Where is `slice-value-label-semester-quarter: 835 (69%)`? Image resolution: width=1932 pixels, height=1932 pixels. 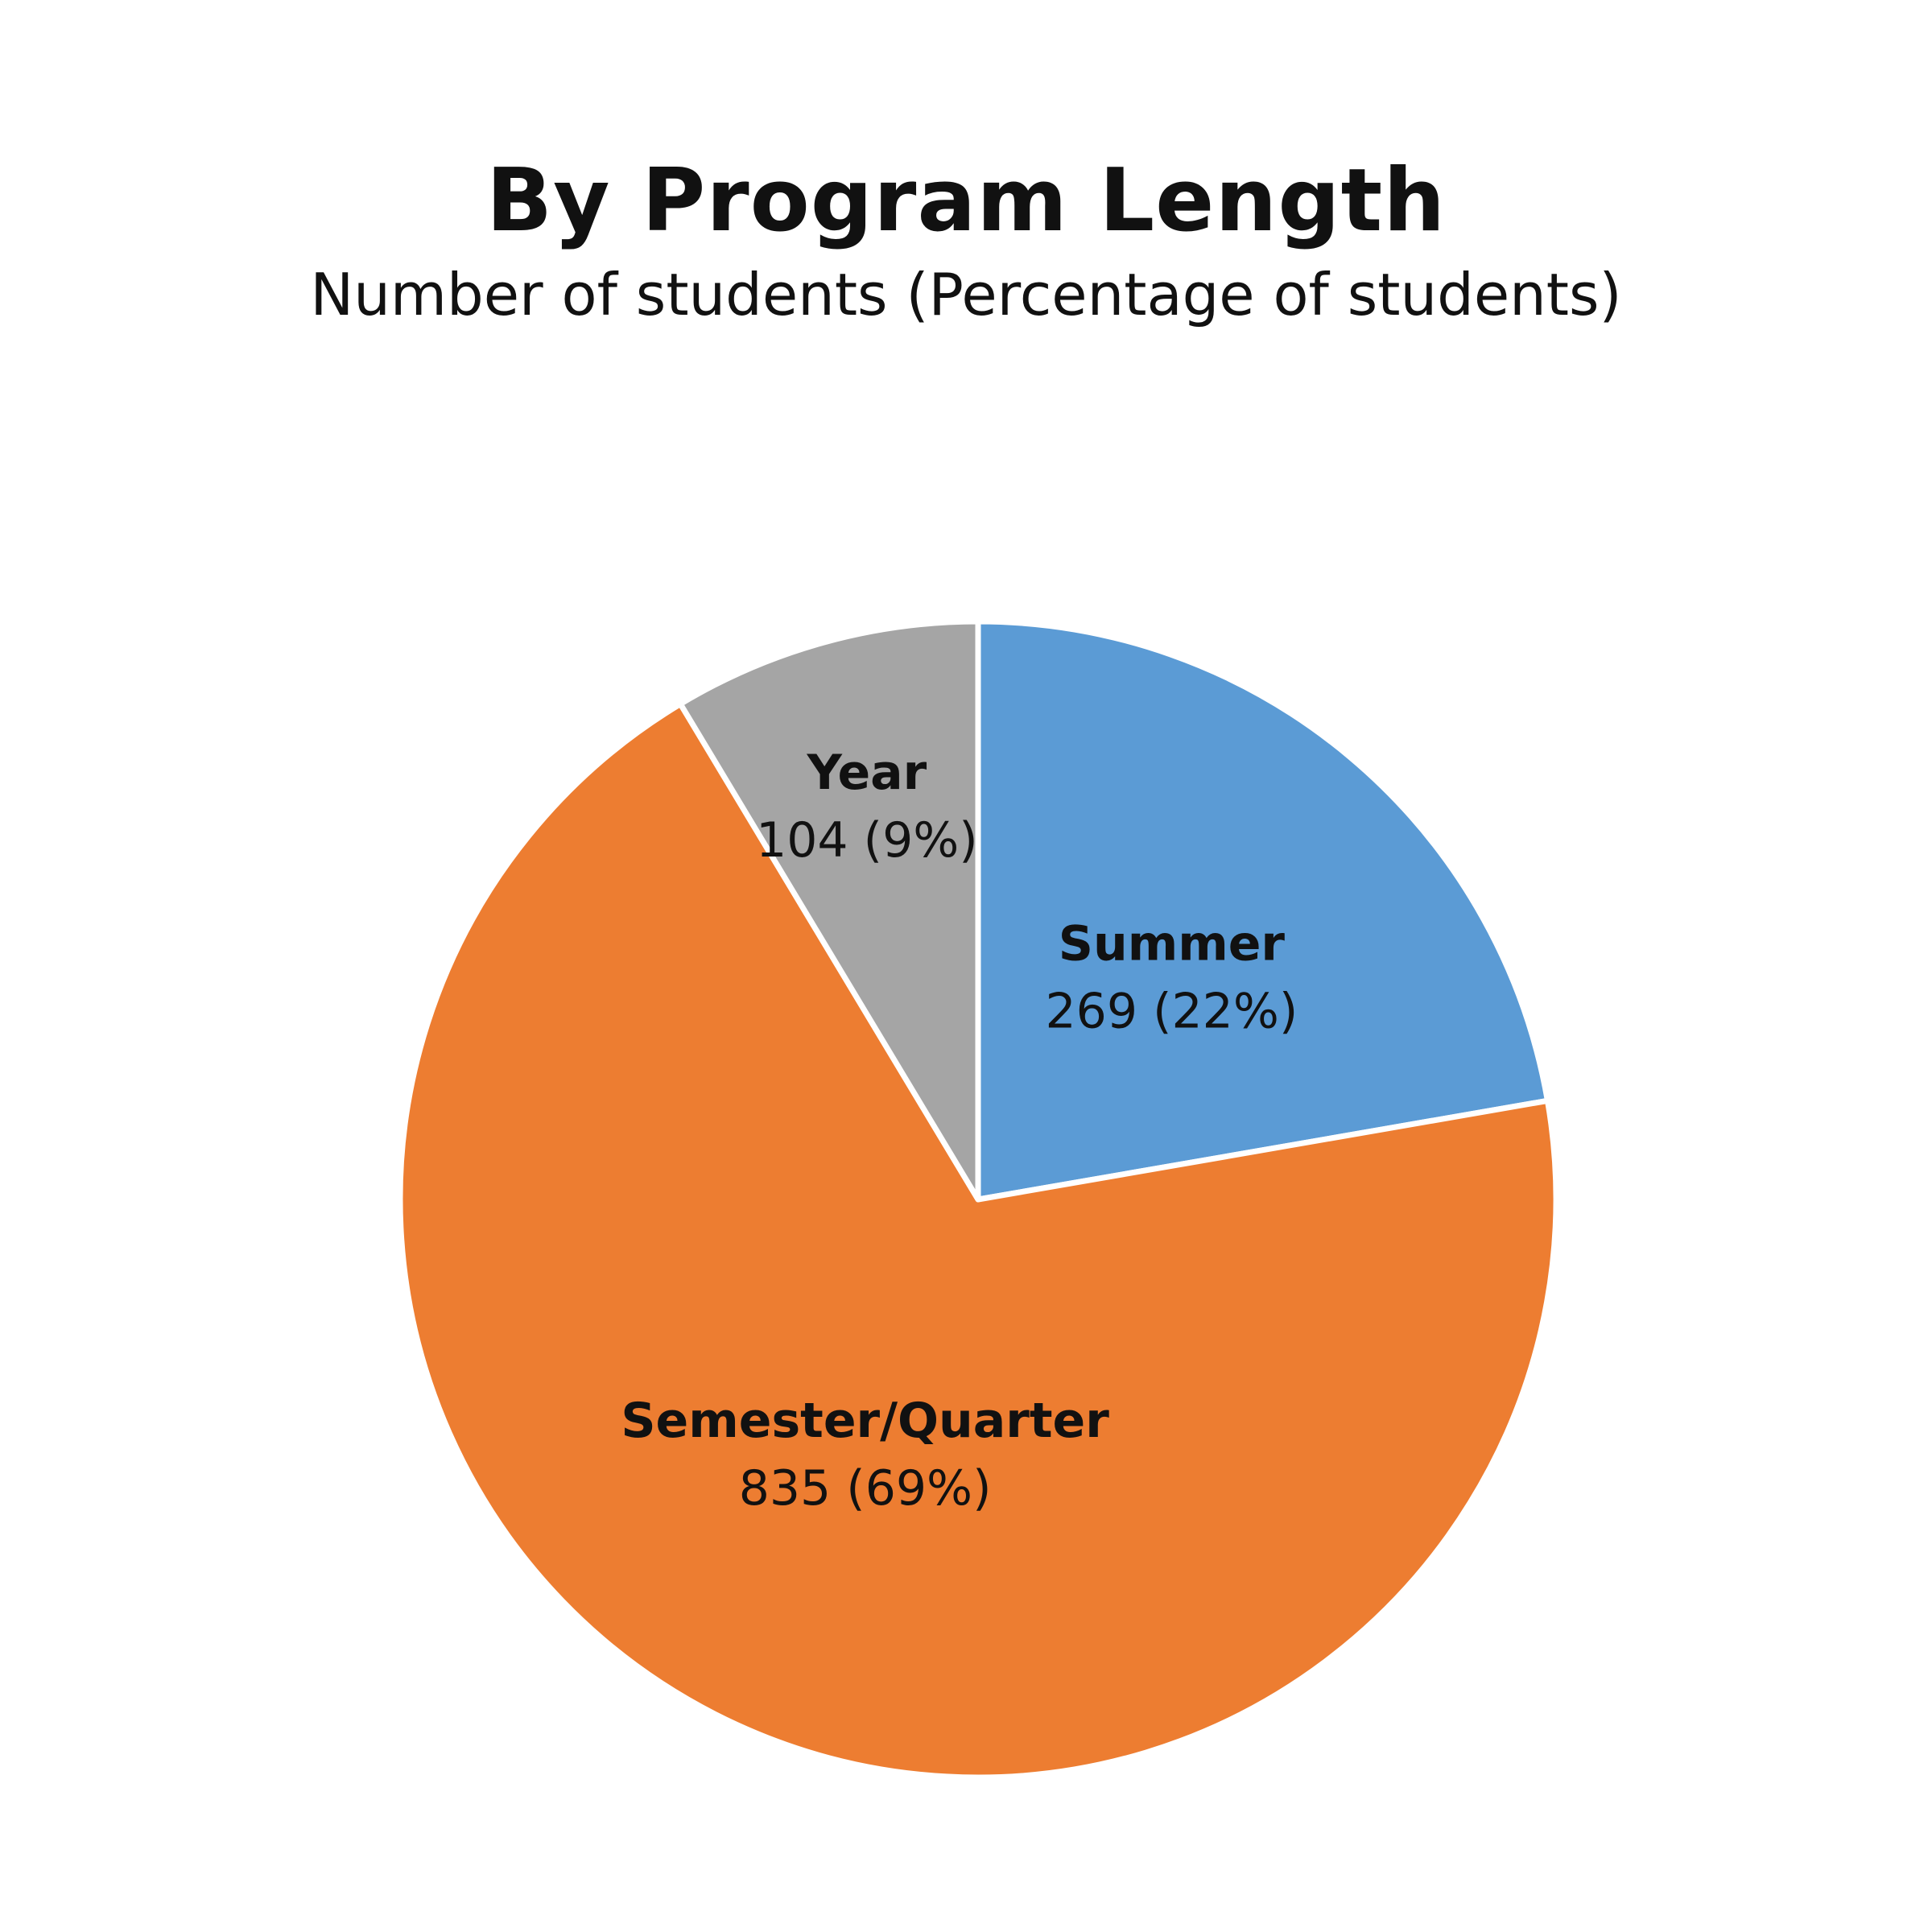 slice-value-label-semester-quarter: 835 (69%) is located at coordinates (865, 1488).